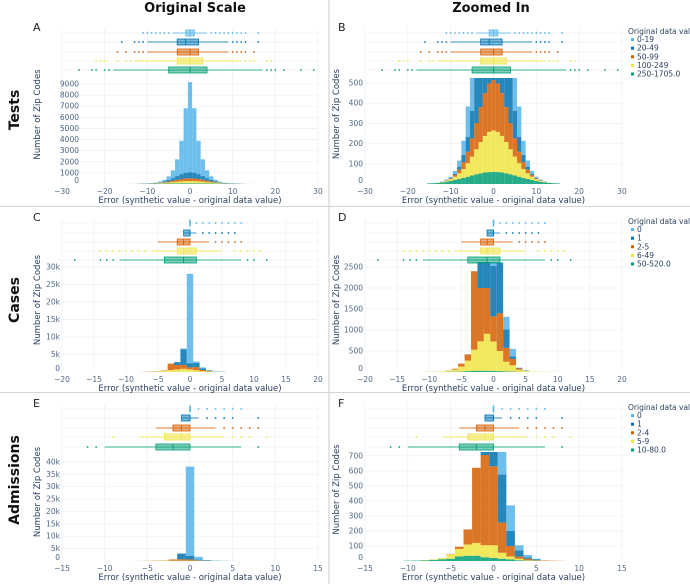  I want to click on legend-item: 50-520.0, so click(651, 264).